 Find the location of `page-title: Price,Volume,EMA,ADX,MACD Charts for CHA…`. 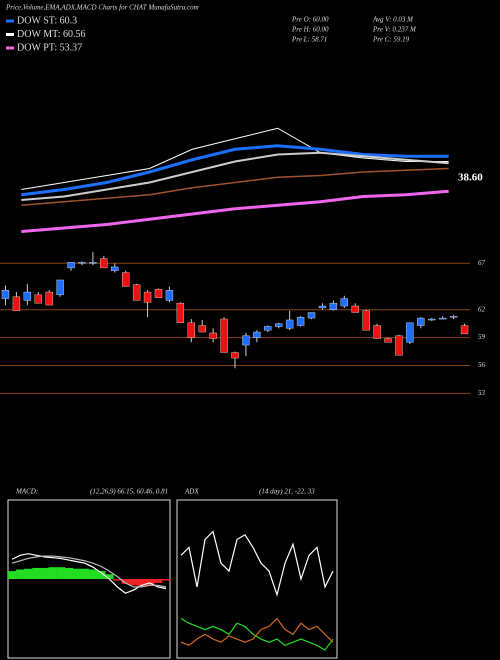

page-title: Price,Volume,EMA,ADX,MACD Charts for CHA… is located at coordinates (102, 8).